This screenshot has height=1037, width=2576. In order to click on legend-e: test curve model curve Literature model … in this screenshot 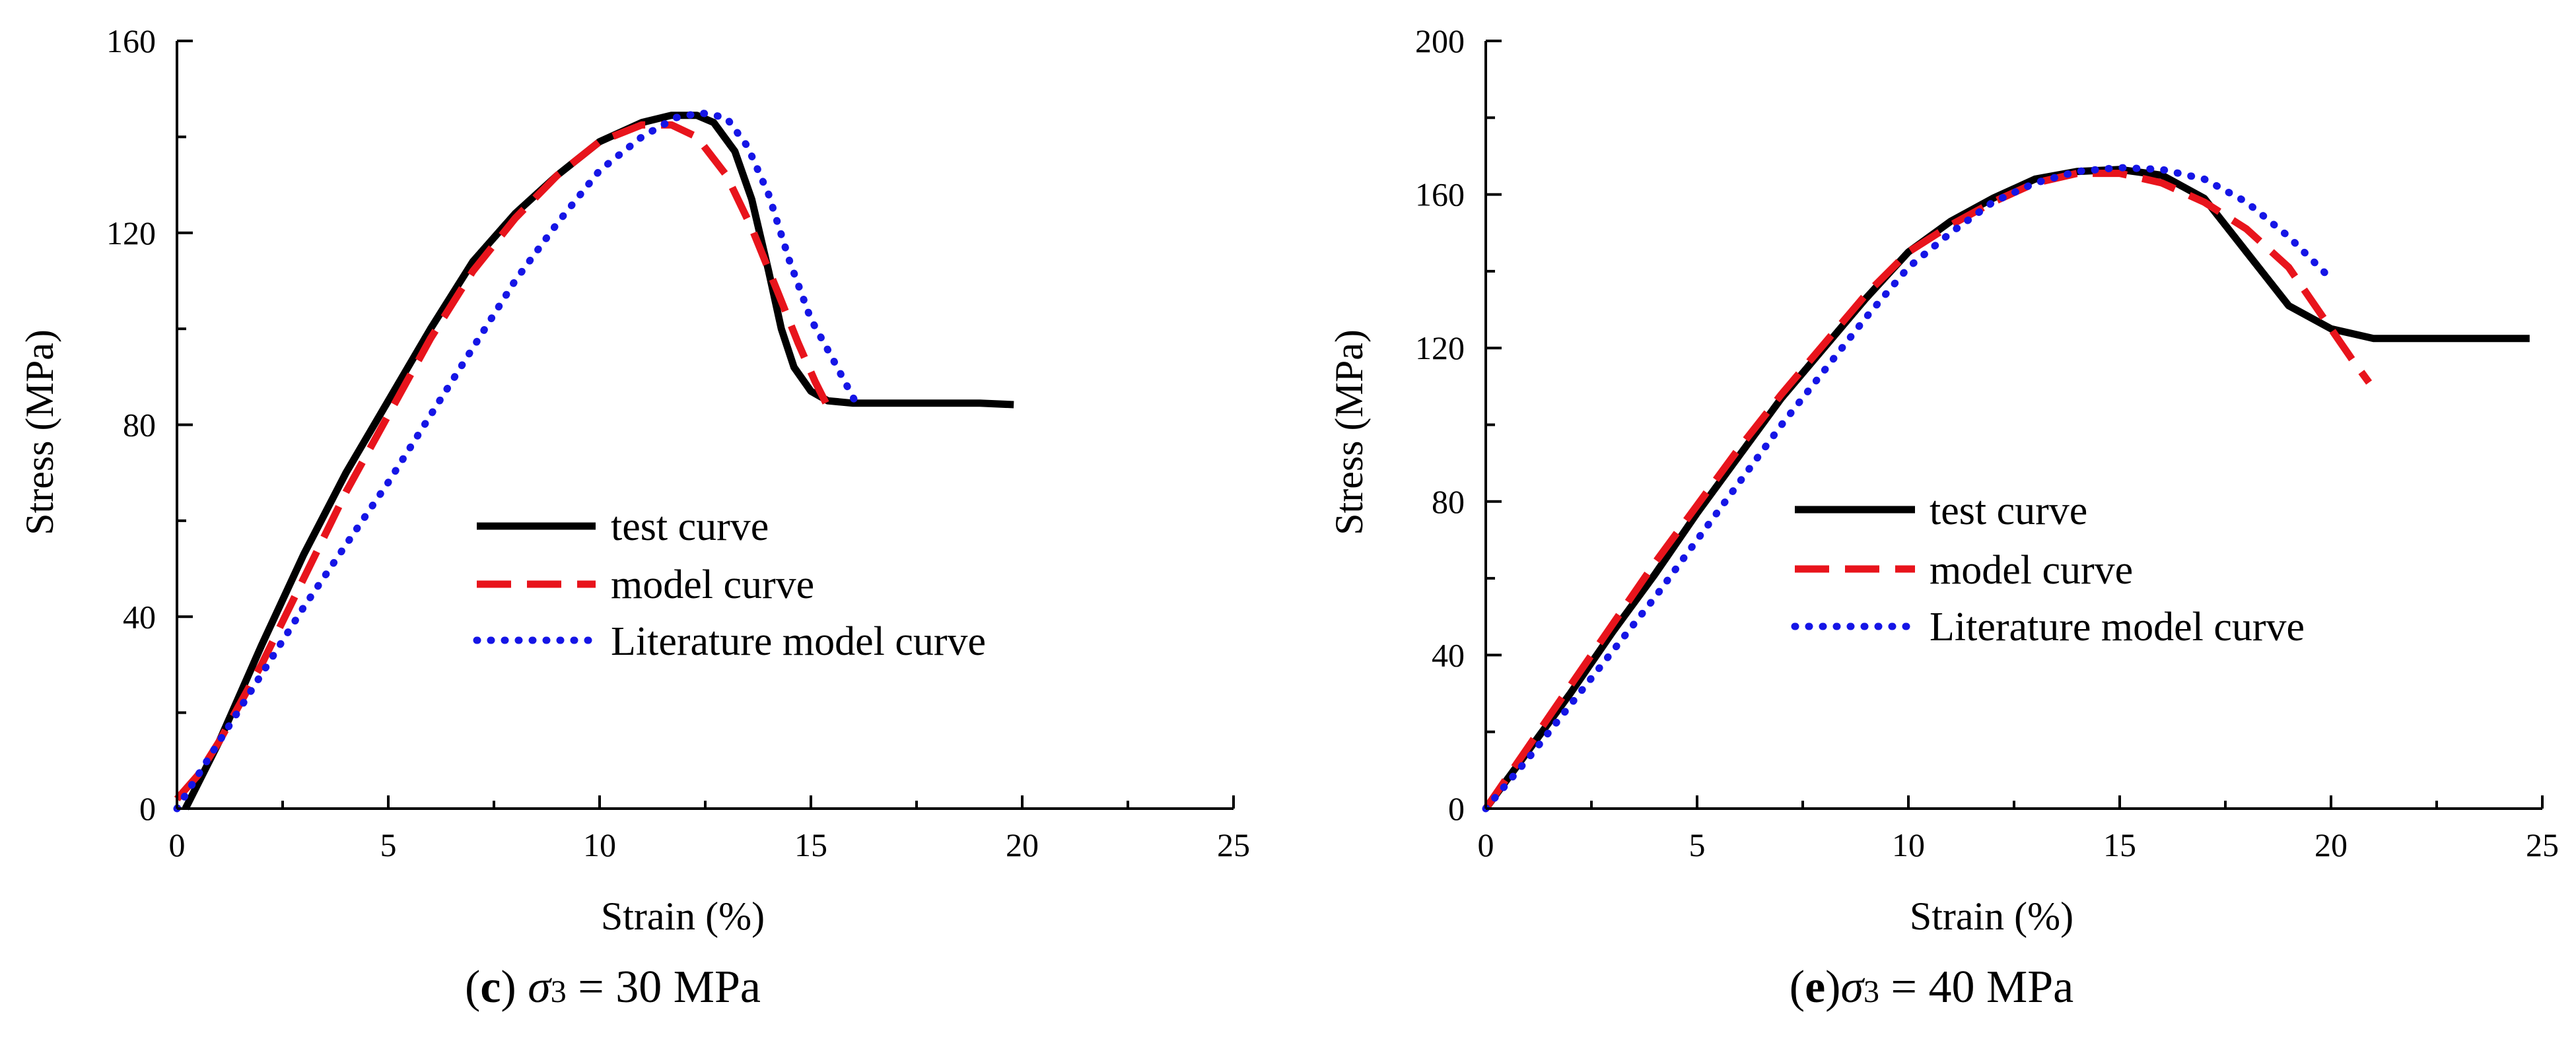, I will do `click(2048, 569)`.